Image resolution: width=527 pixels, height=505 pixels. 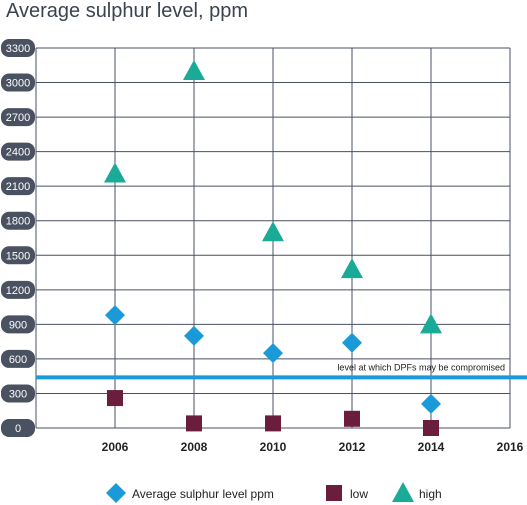 I want to click on y-tick-label: 1800, so click(x=18, y=222).